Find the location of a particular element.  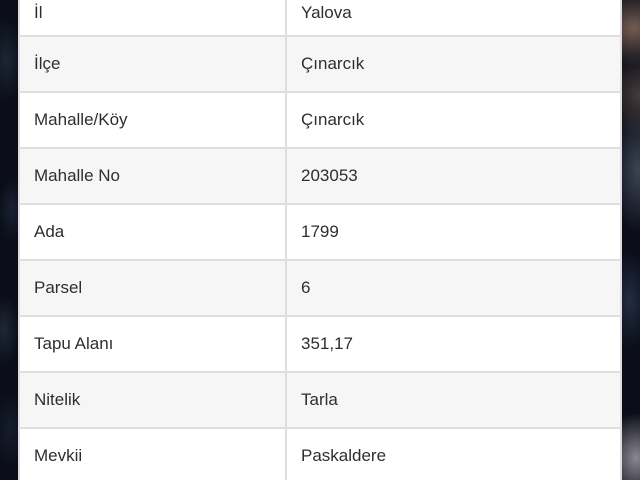

table-row: Tapu Alanı 351,17 is located at coordinates (320, 344).